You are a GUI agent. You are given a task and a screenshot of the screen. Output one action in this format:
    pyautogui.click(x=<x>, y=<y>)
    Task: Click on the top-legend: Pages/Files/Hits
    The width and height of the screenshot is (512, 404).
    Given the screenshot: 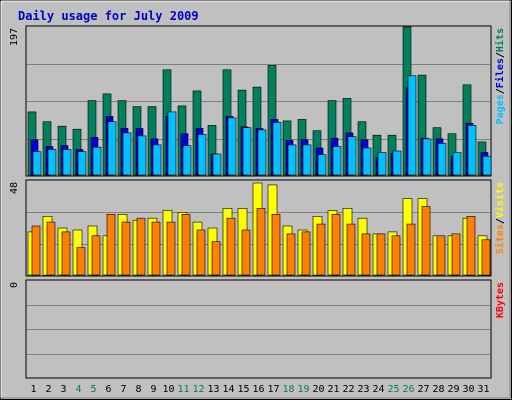 What is the action you would take?
    pyautogui.click(x=500, y=76)
    